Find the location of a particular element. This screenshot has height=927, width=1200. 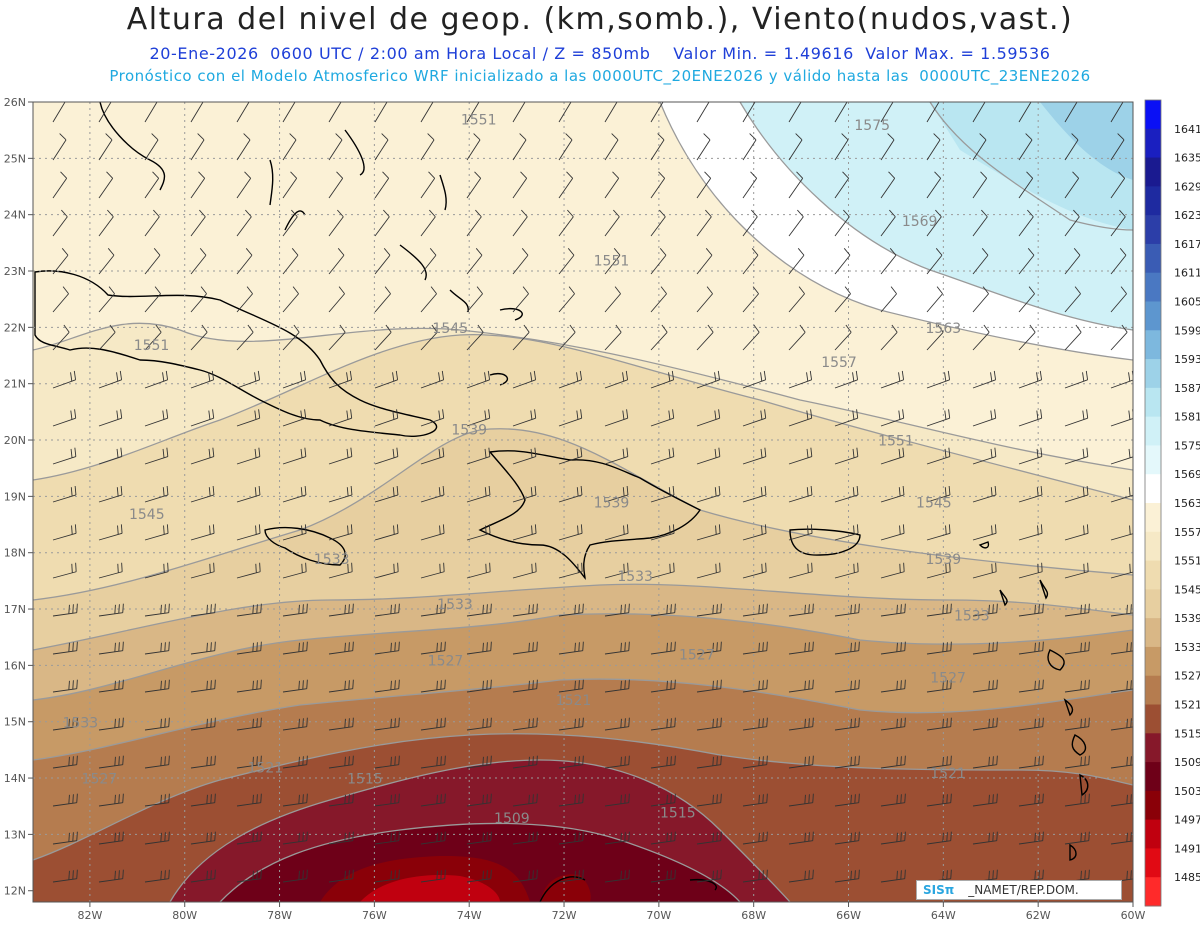

lon-tick-label: 76W is located at coordinates (374, 915).